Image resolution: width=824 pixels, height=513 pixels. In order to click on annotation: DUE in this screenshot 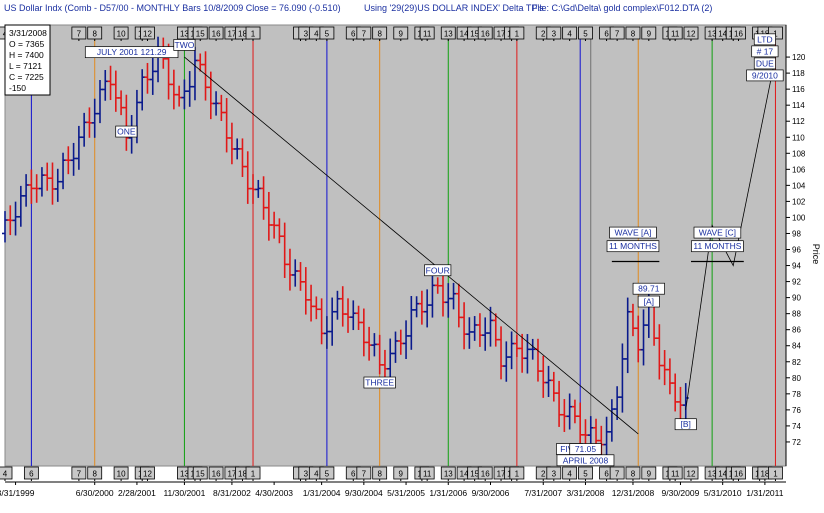, I will do `click(764, 63)`.